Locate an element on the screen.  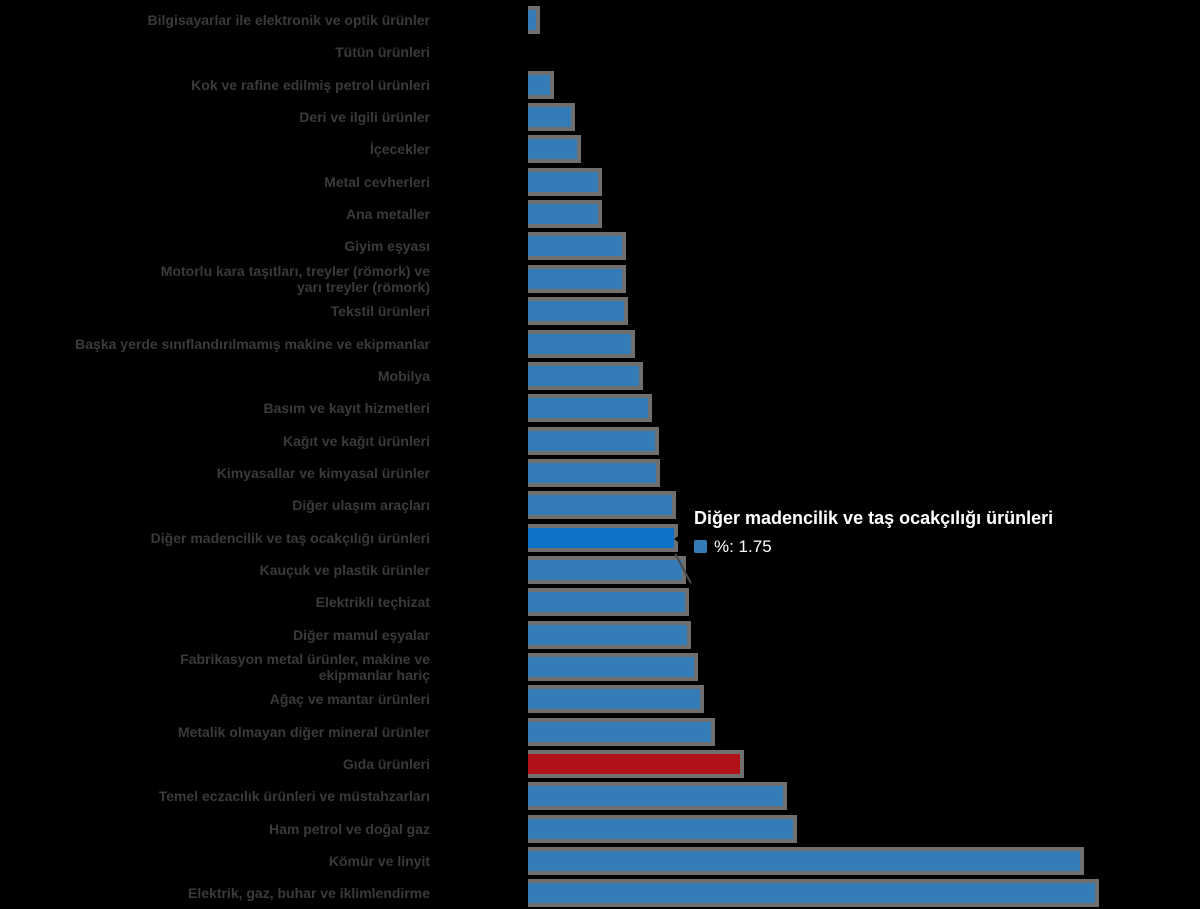
category-axis-label: Kok ve rafine edilmiş petrol ürünleri is located at coordinates (310, 84).